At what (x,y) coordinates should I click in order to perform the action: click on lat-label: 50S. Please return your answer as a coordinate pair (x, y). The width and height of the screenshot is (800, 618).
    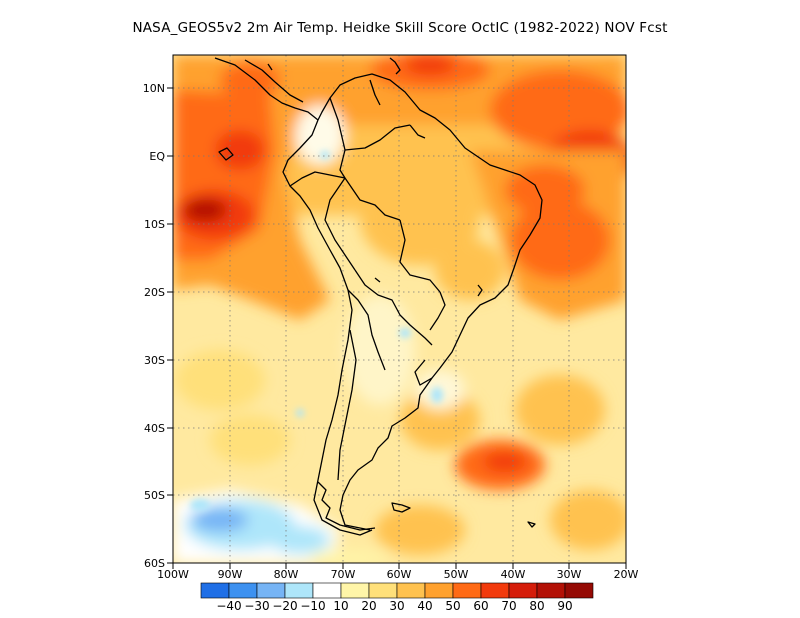
    Looking at the image, I should click on (154, 495).